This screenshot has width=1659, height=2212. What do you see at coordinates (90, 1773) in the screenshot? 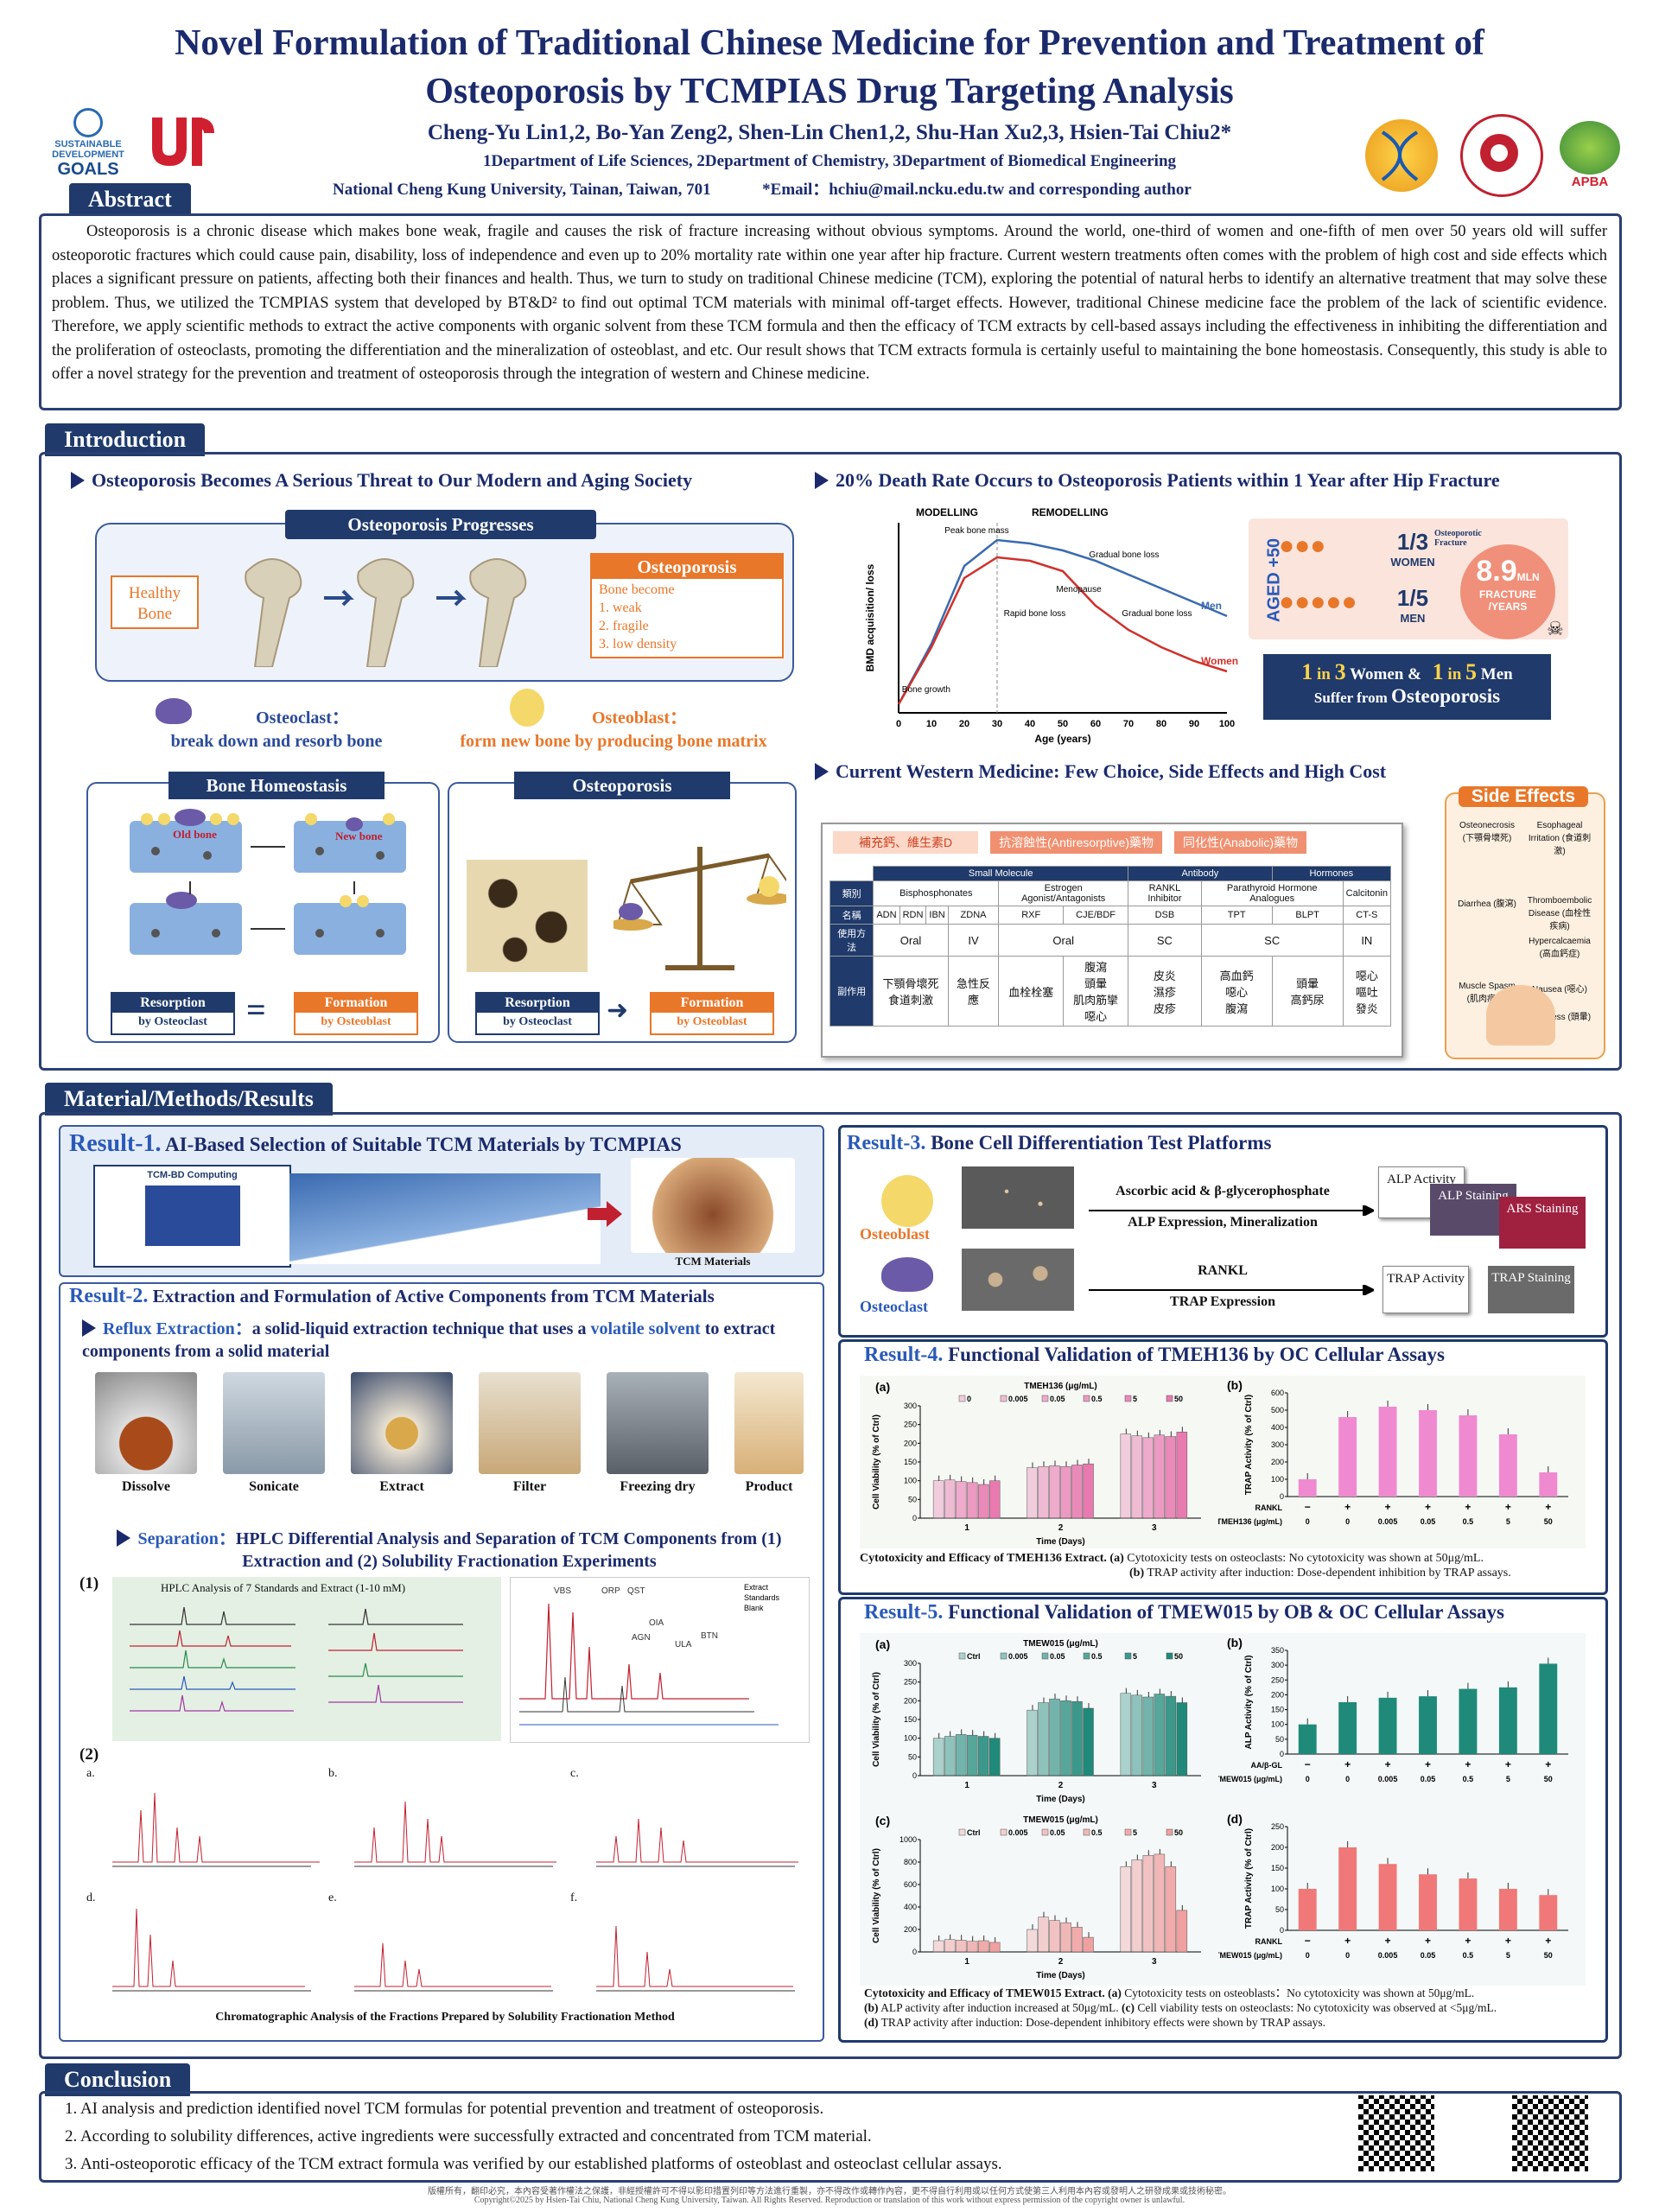
I see `fraction-letter: a.` at bounding box center [90, 1773].